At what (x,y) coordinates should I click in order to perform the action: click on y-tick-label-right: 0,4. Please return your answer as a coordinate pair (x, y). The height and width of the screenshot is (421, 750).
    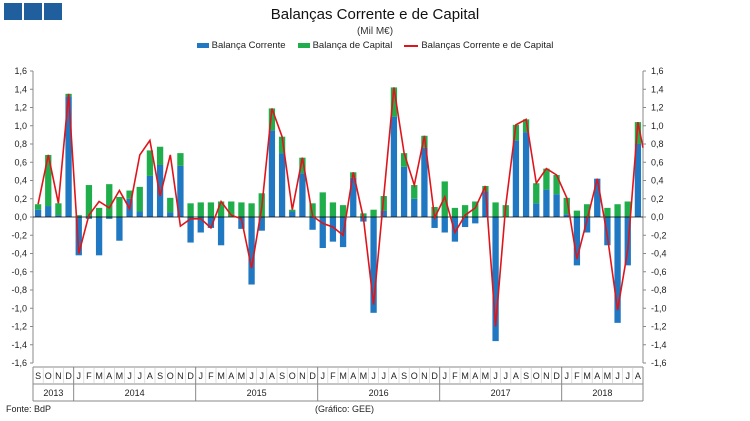
    Looking at the image, I should click on (657, 181).